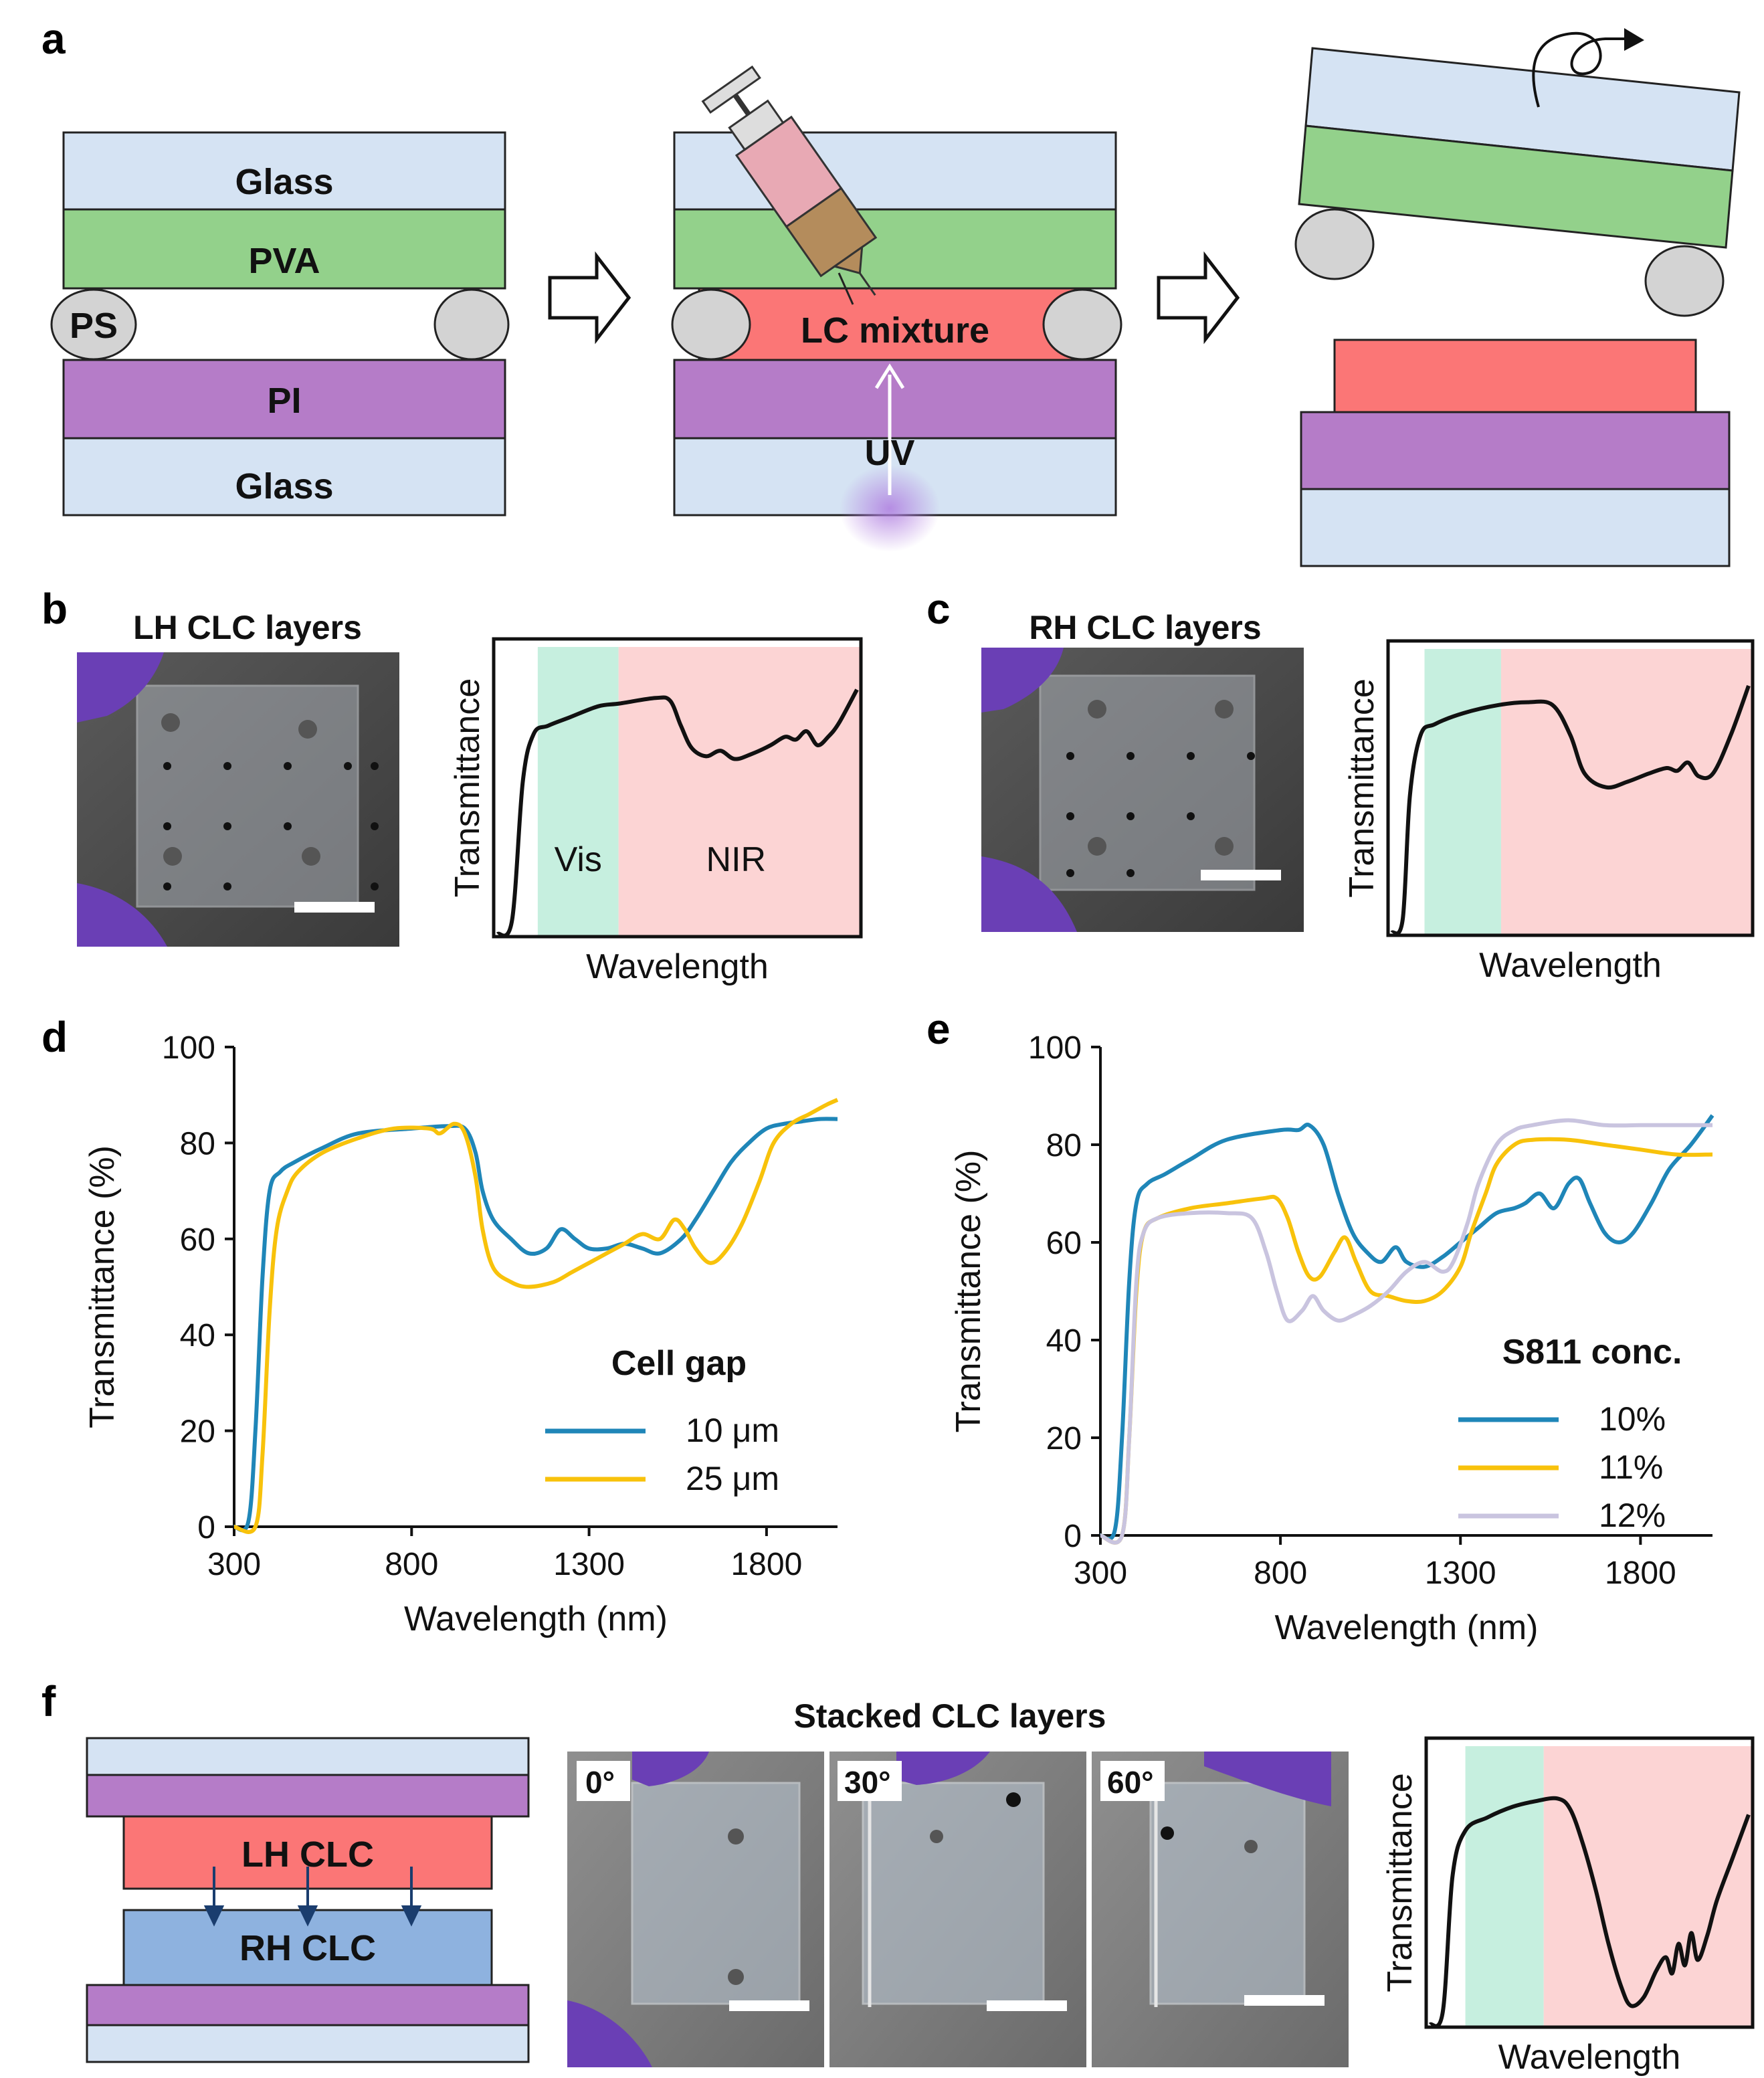  What do you see at coordinates (1517, 297) in the screenshot?
I see `peeled-cell-stack` at bounding box center [1517, 297].